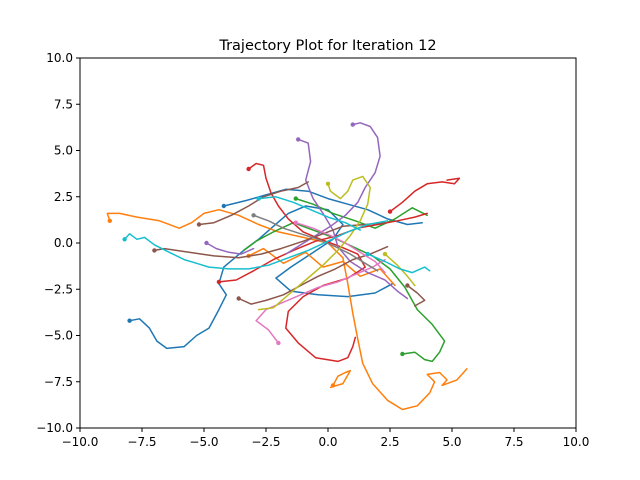 The height and width of the screenshot is (480, 640). What do you see at coordinates (513, 442) in the screenshot?
I see `x-tick-label: 7.5` at bounding box center [513, 442].